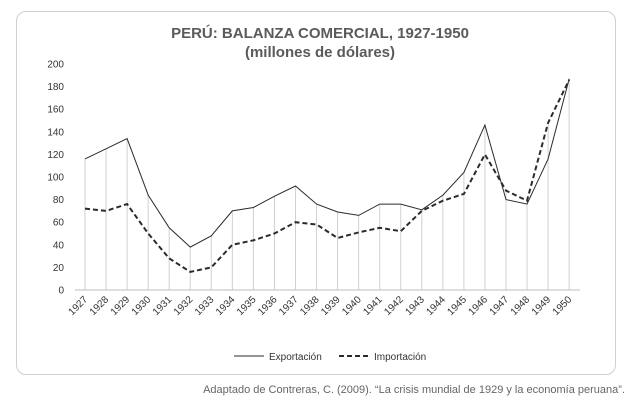 This screenshot has width=639, height=404. What do you see at coordinates (521, 306) in the screenshot?
I see `x-tick-label: 1948` at bounding box center [521, 306].